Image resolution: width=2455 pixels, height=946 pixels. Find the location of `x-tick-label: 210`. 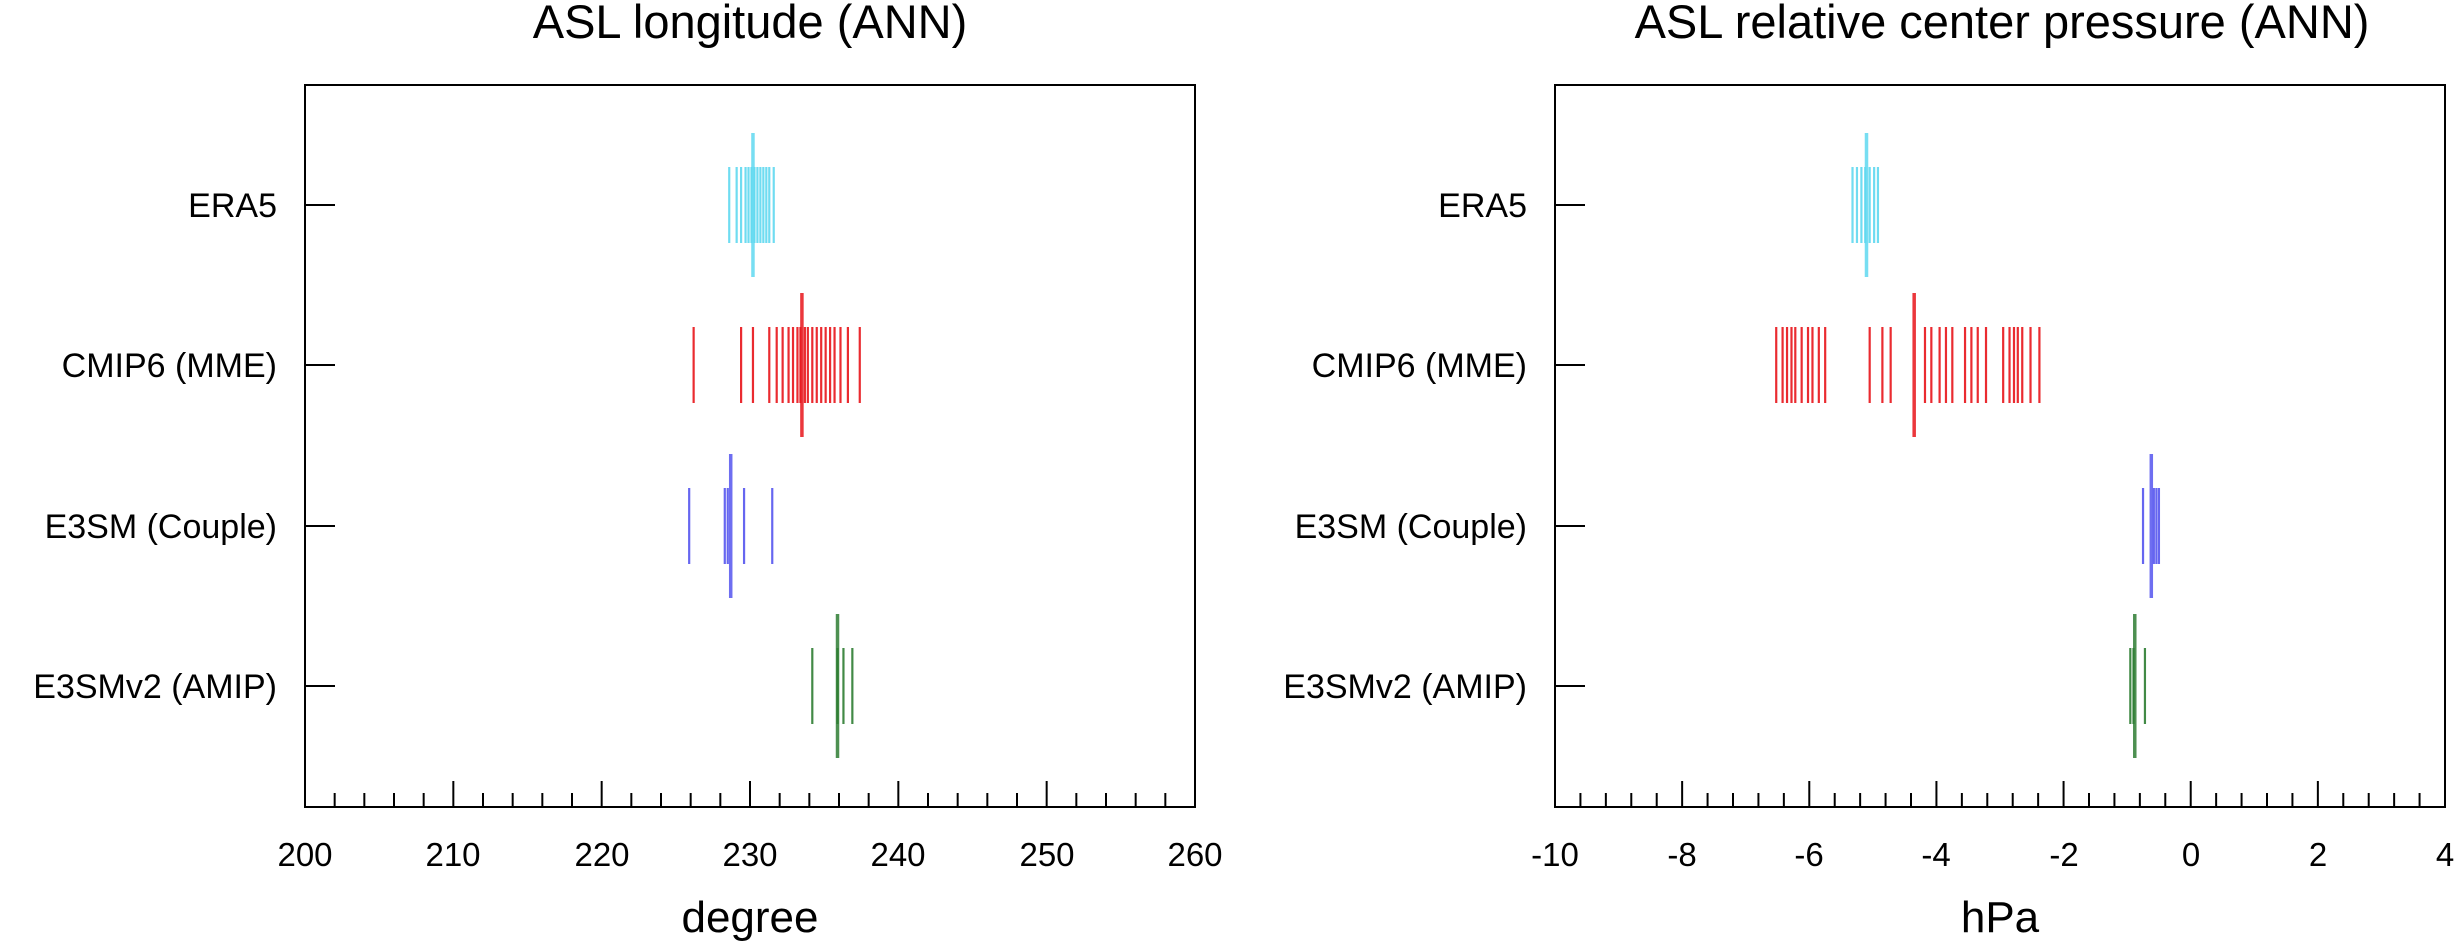

x-tick-label: 210 is located at coordinates (452, 854).